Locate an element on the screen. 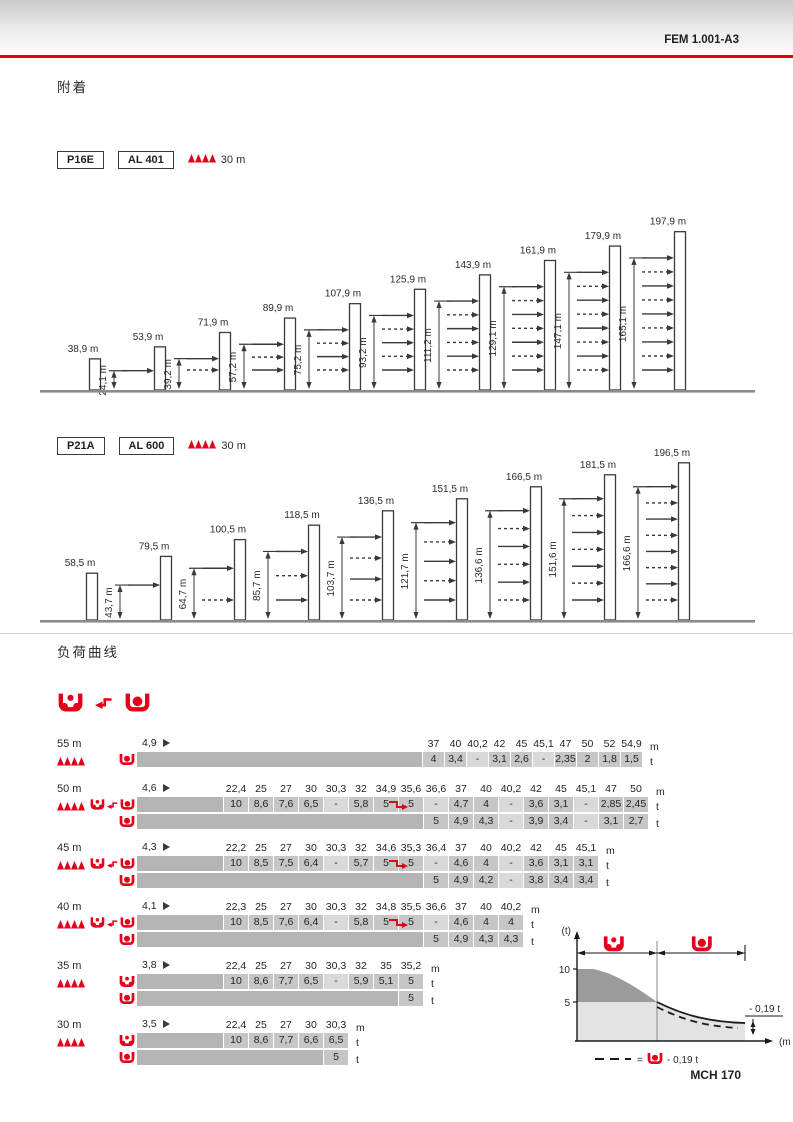 The width and height of the screenshot is (793, 1122). radius-cell: 40 is located at coordinates (455, 744).